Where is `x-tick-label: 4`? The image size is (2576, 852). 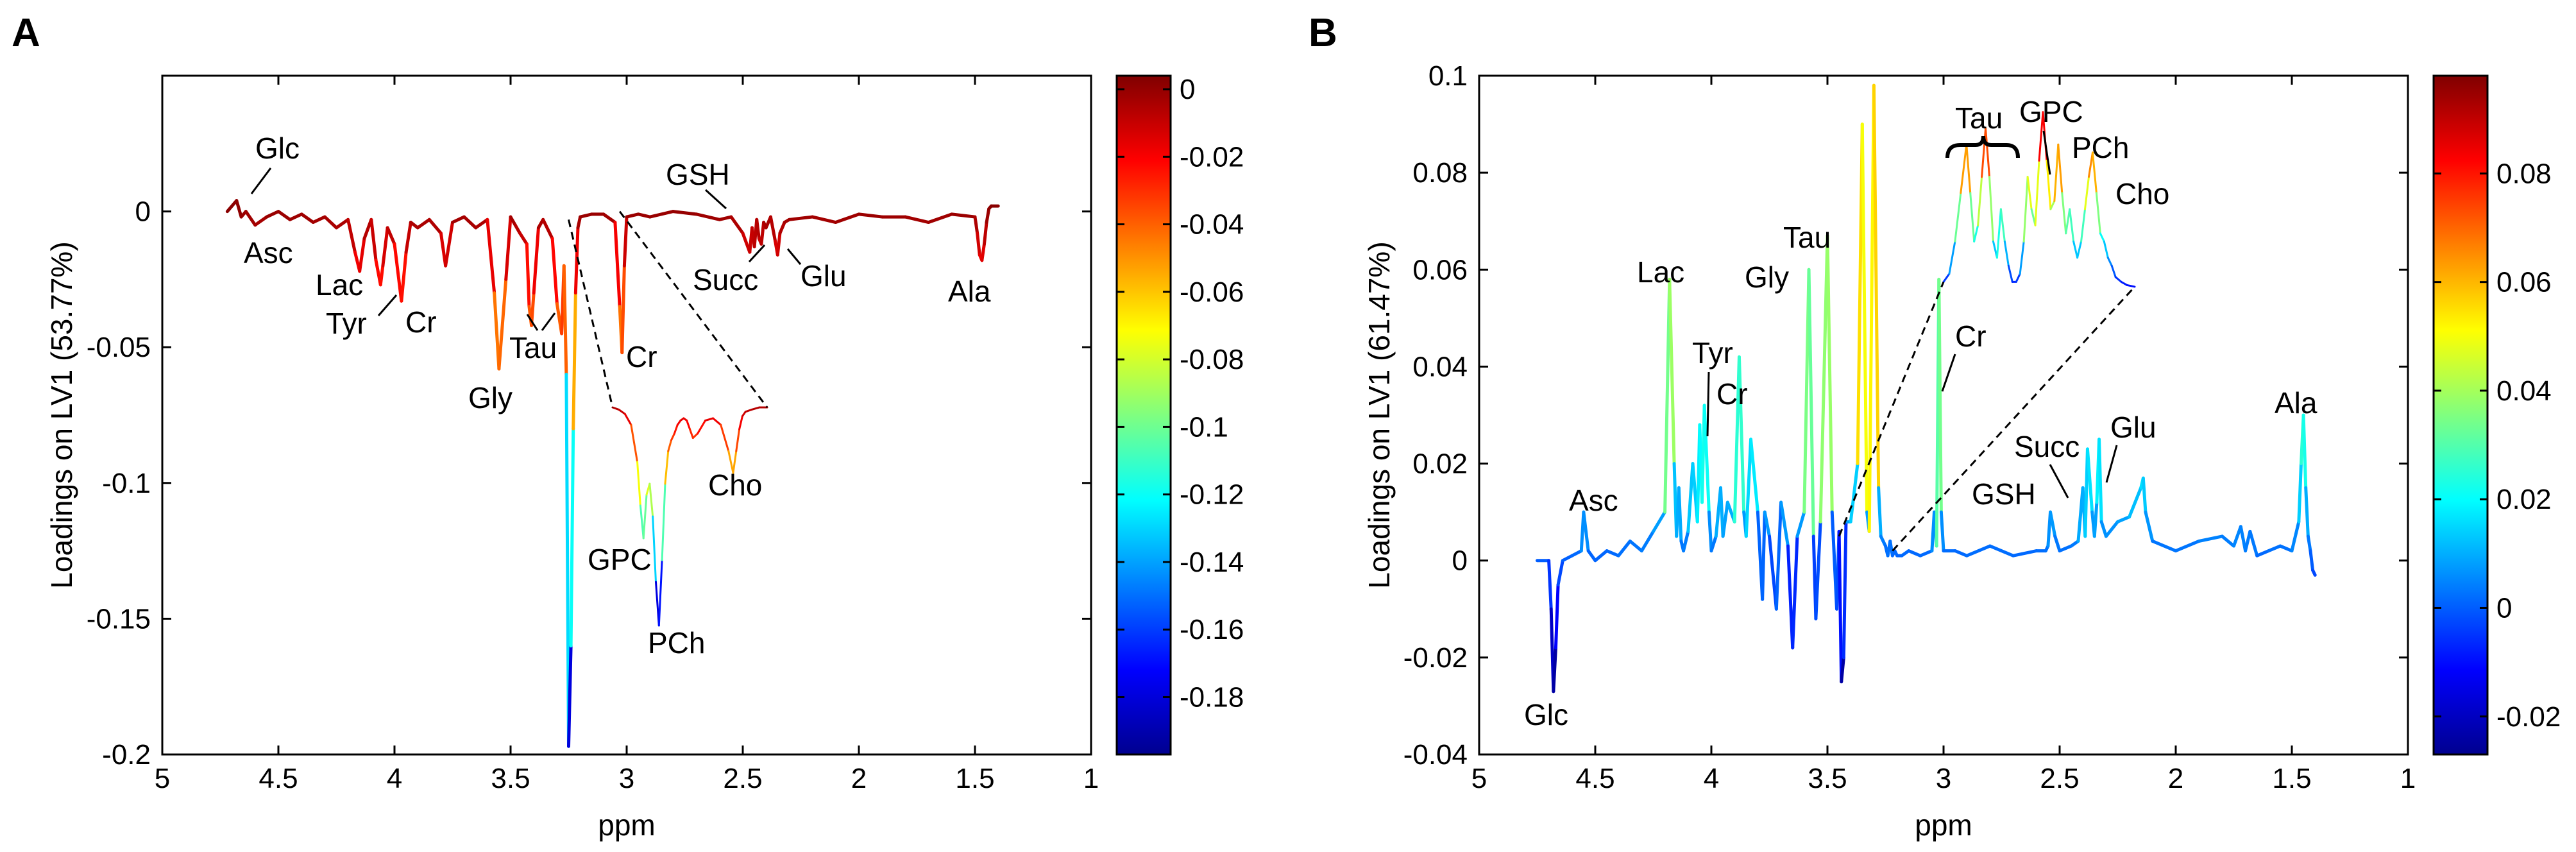 x-tick-label: 4 is located at coordinates (394, 778).